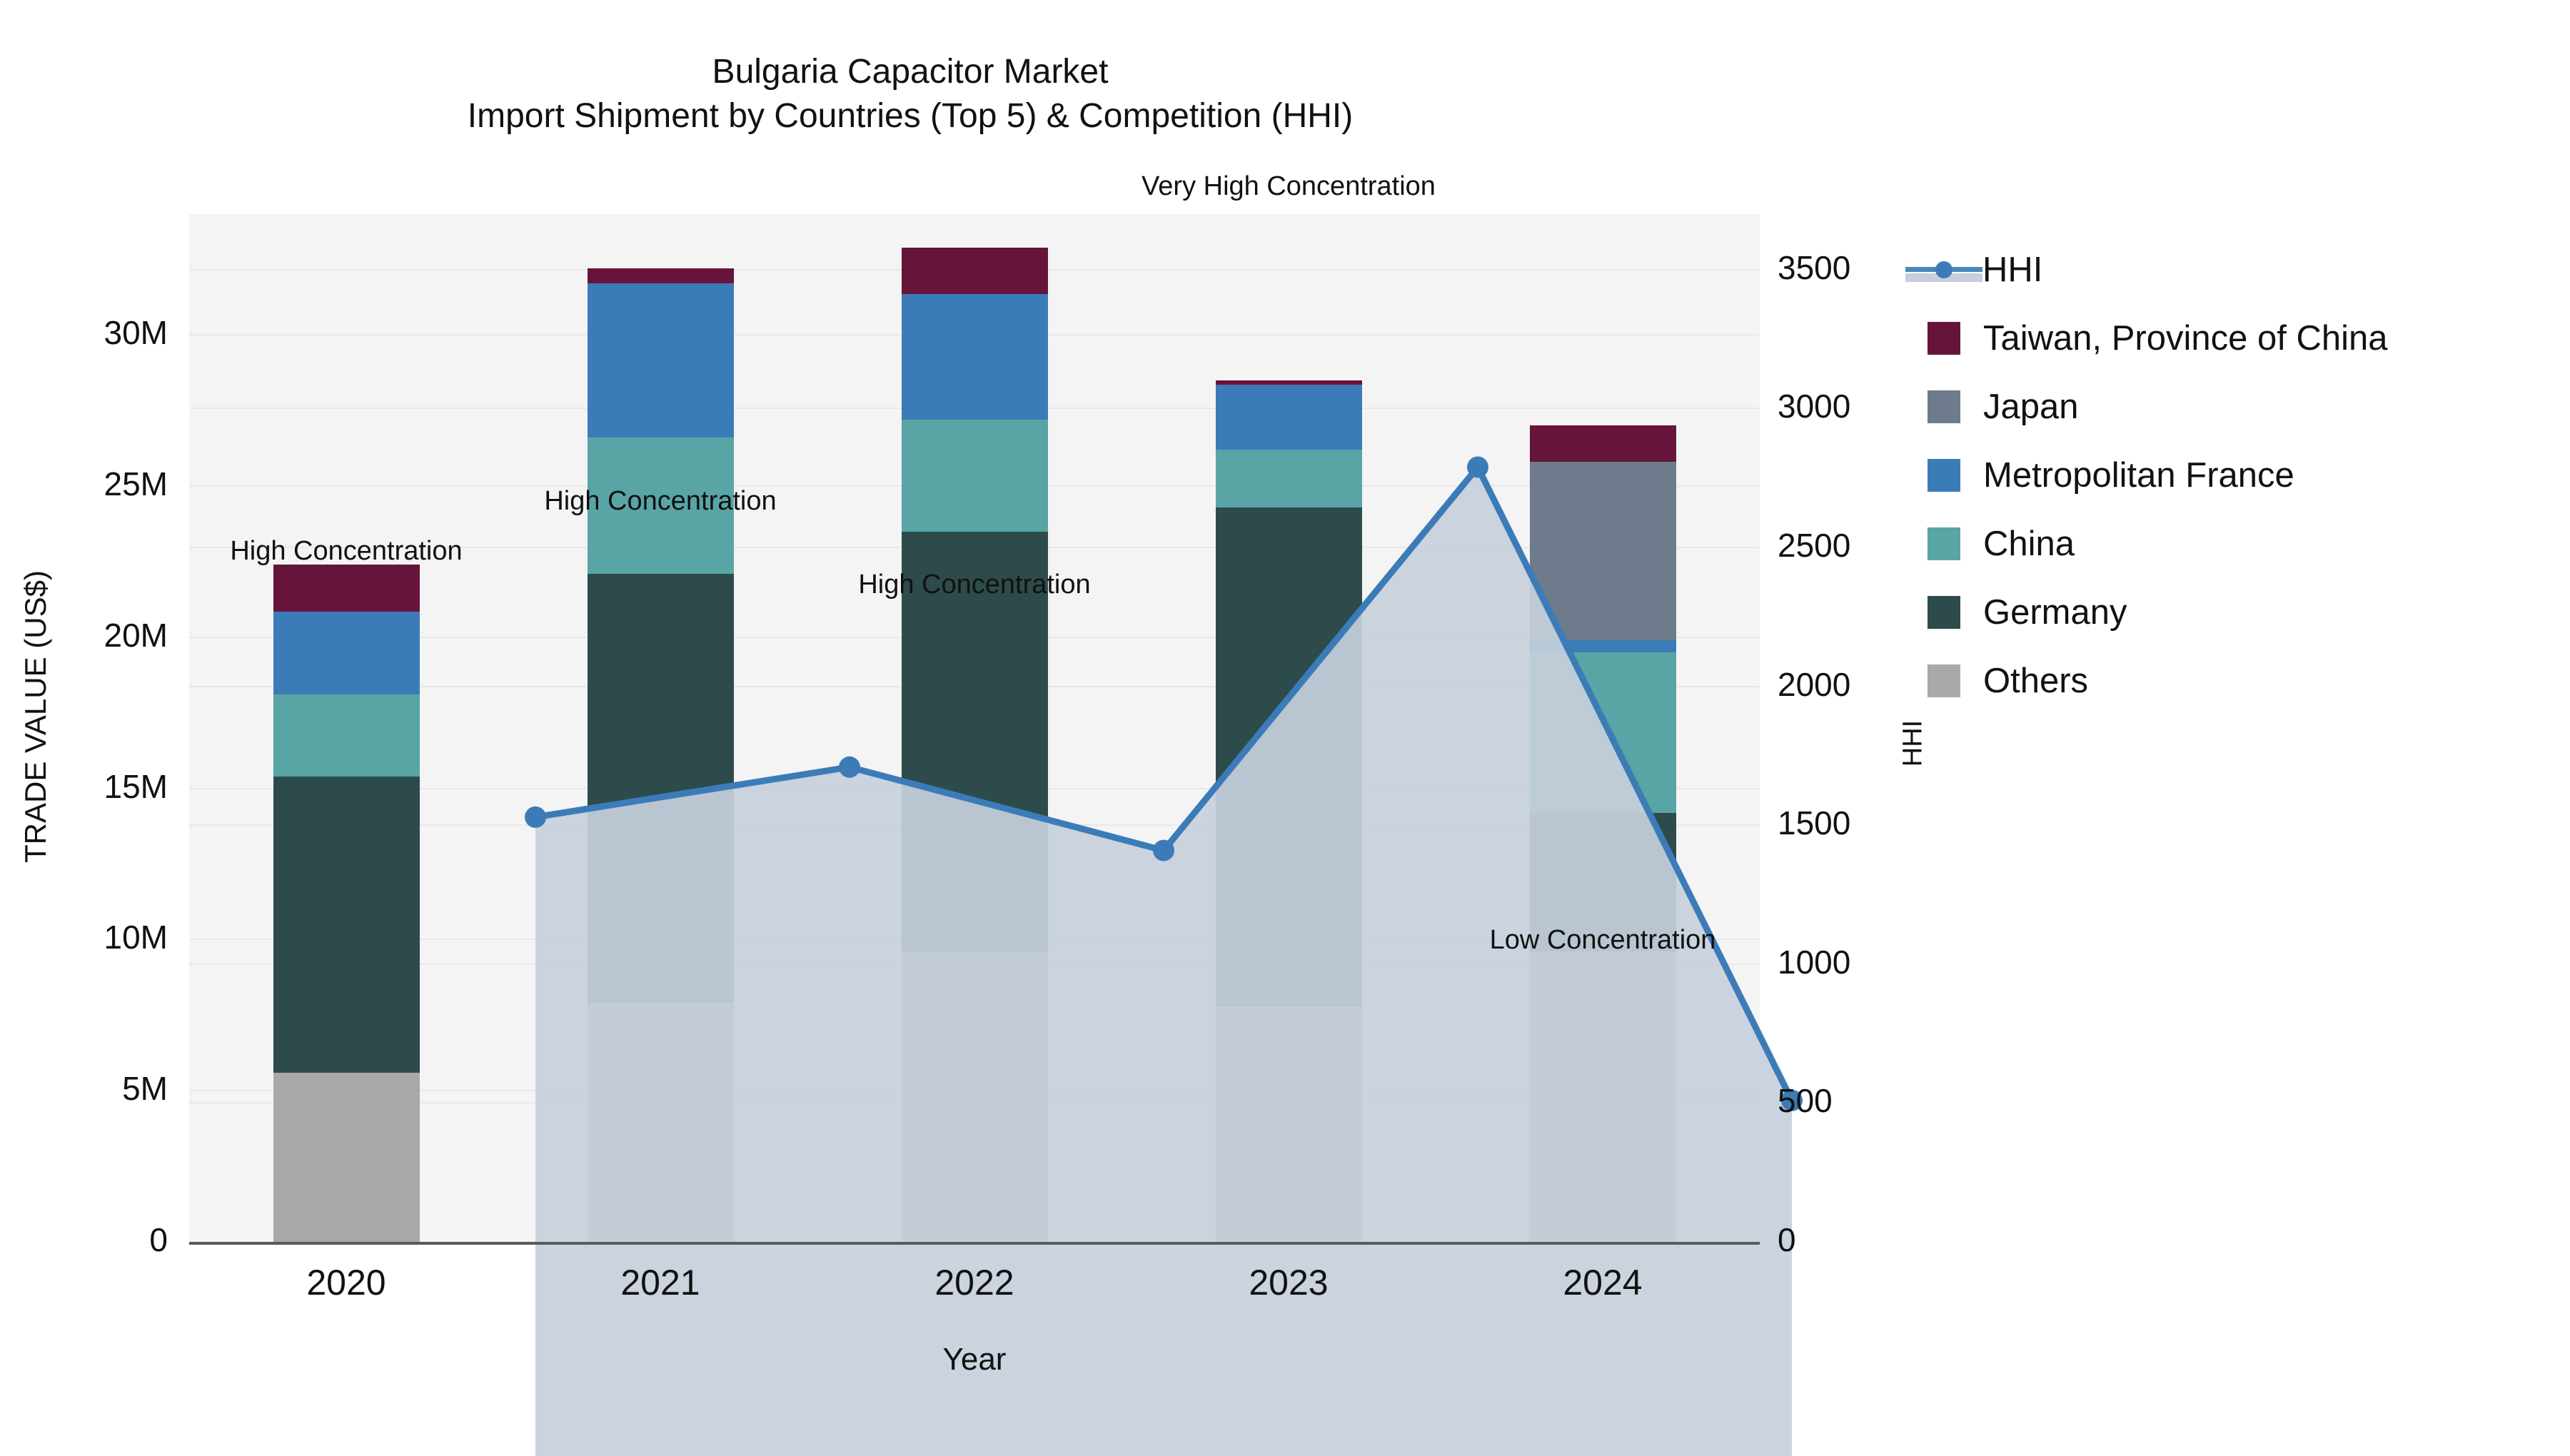  I want to click on x-axis-tick: 2021, so click(660, 1283).